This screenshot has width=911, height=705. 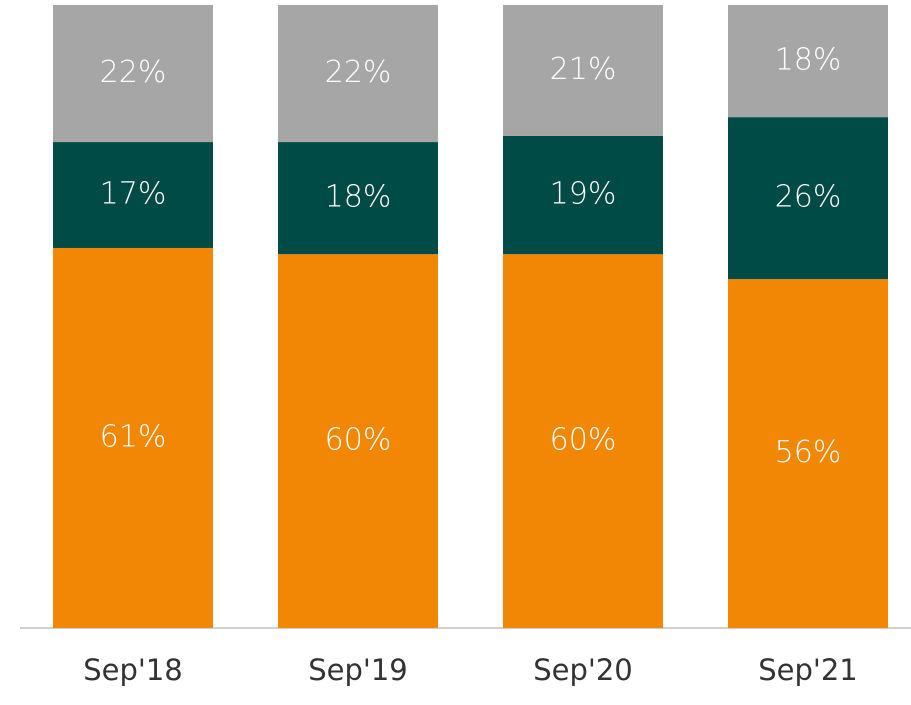 I want to click on x-tick-label: Sep'19, so click(x=358, y=670).